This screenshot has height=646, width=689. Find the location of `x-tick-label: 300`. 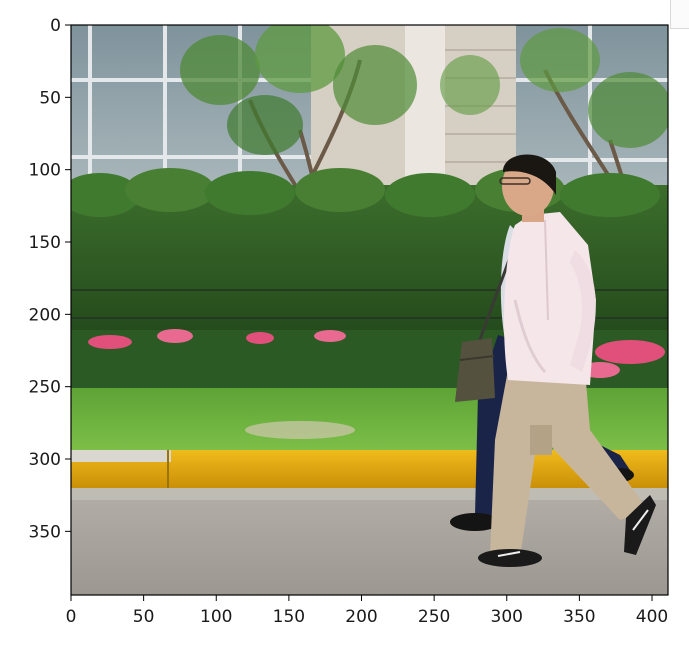

x-tick-label: 300 is located at coordinates (507, 617).